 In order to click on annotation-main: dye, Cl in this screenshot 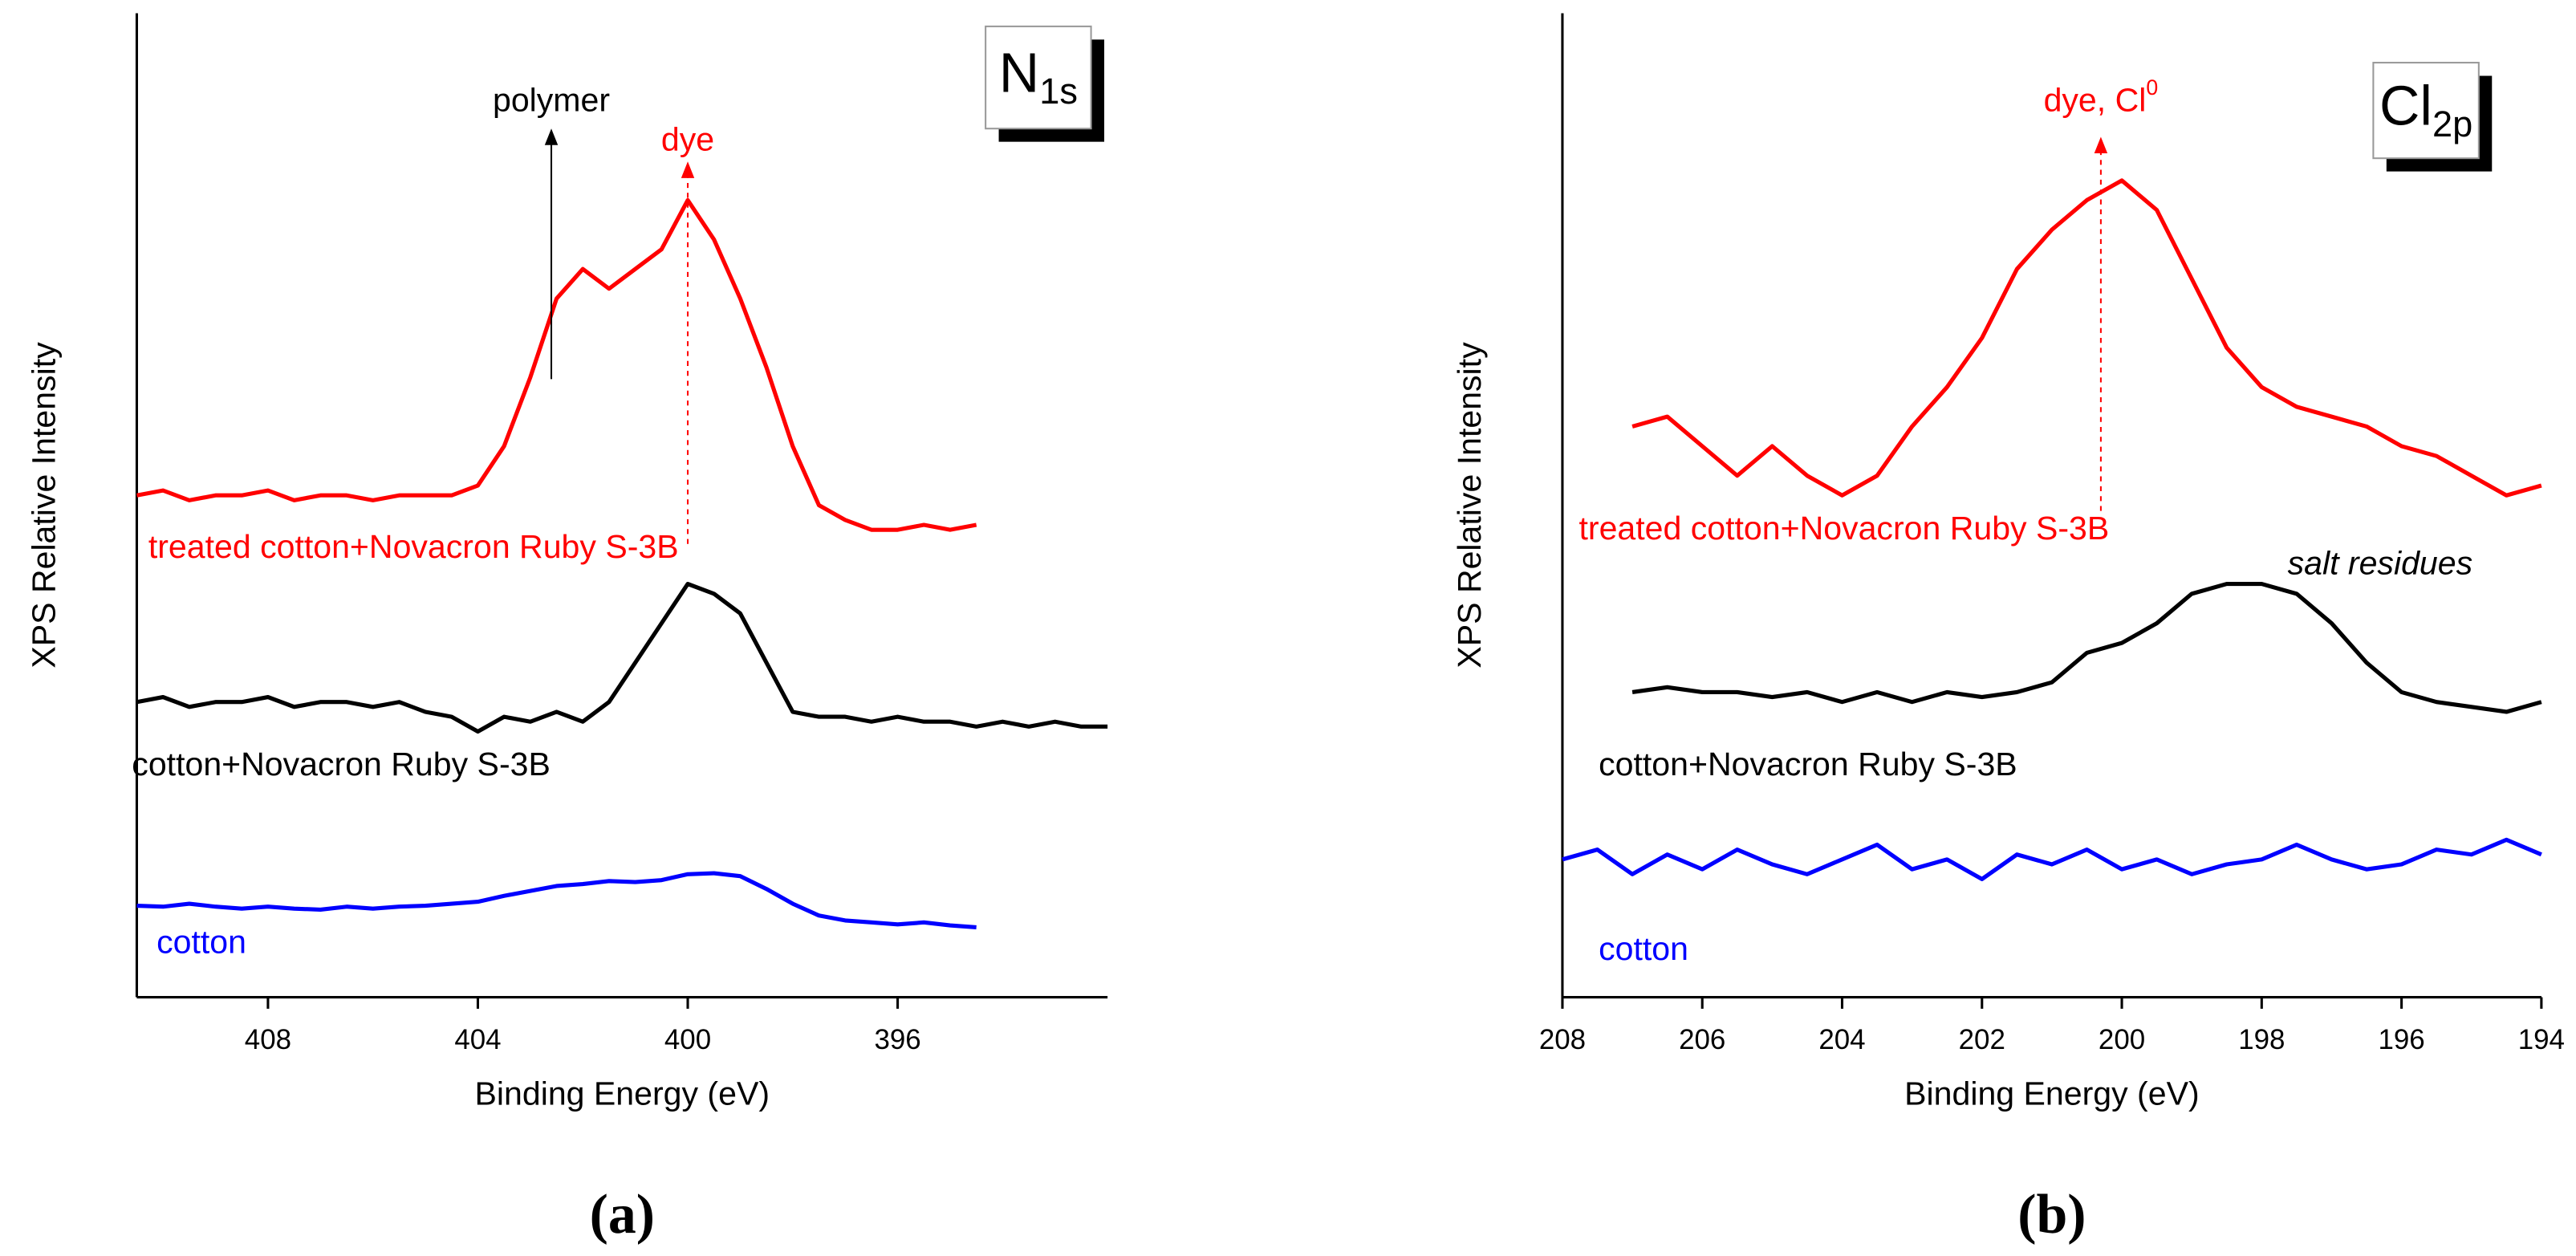, I will do `click(2095, 99)`.